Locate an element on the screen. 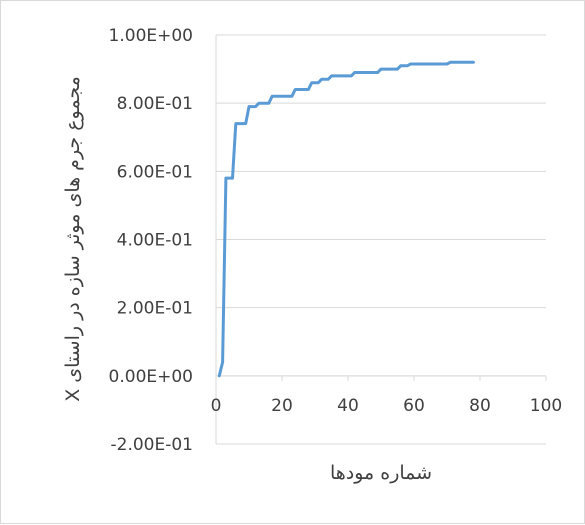  y-tick-label: 6.00E-01 is located at coordinates (155, 172).